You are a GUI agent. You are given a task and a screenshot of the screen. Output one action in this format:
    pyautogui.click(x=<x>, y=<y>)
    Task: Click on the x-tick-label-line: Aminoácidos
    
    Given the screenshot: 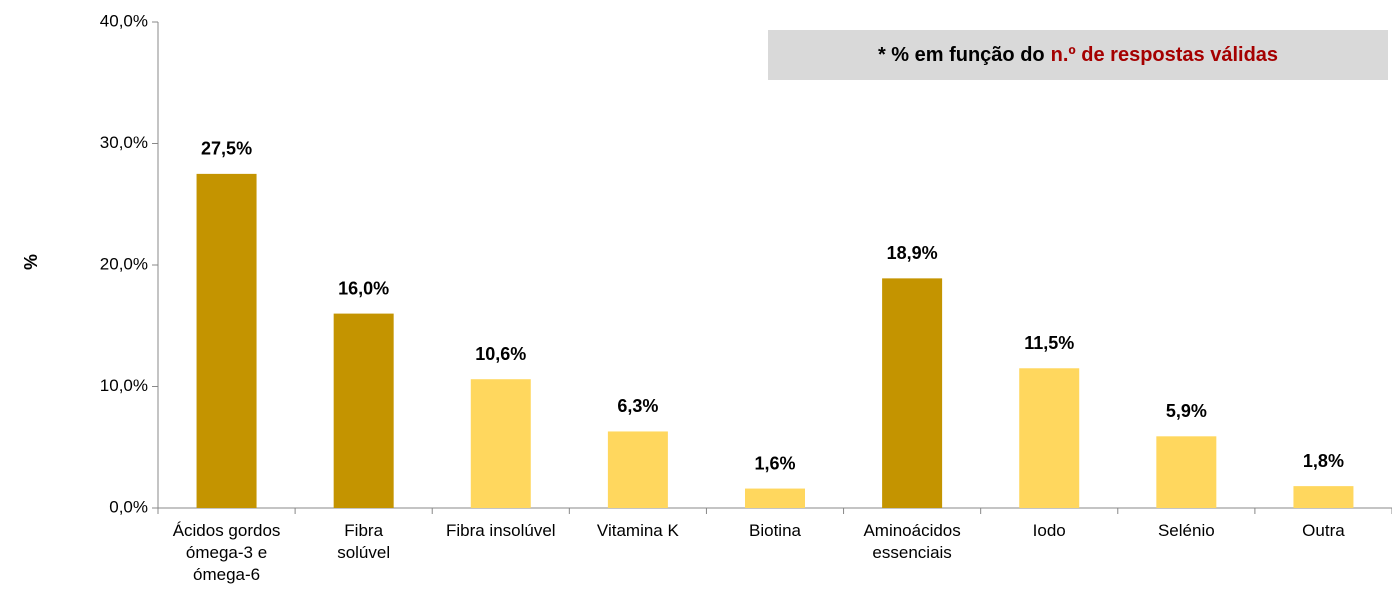 What is the action you would take?
    pyautogui.click(x=911, y=530)
    